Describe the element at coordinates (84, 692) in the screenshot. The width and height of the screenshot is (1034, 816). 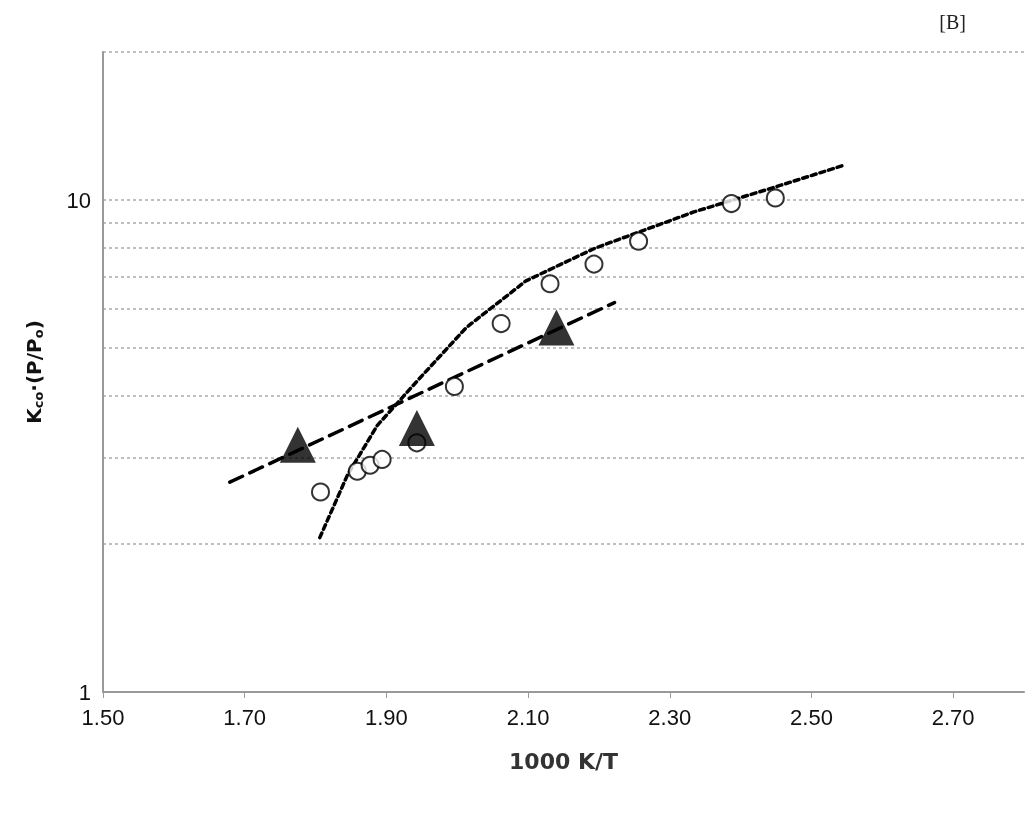
I see `y-tick-label: 1` at that location.